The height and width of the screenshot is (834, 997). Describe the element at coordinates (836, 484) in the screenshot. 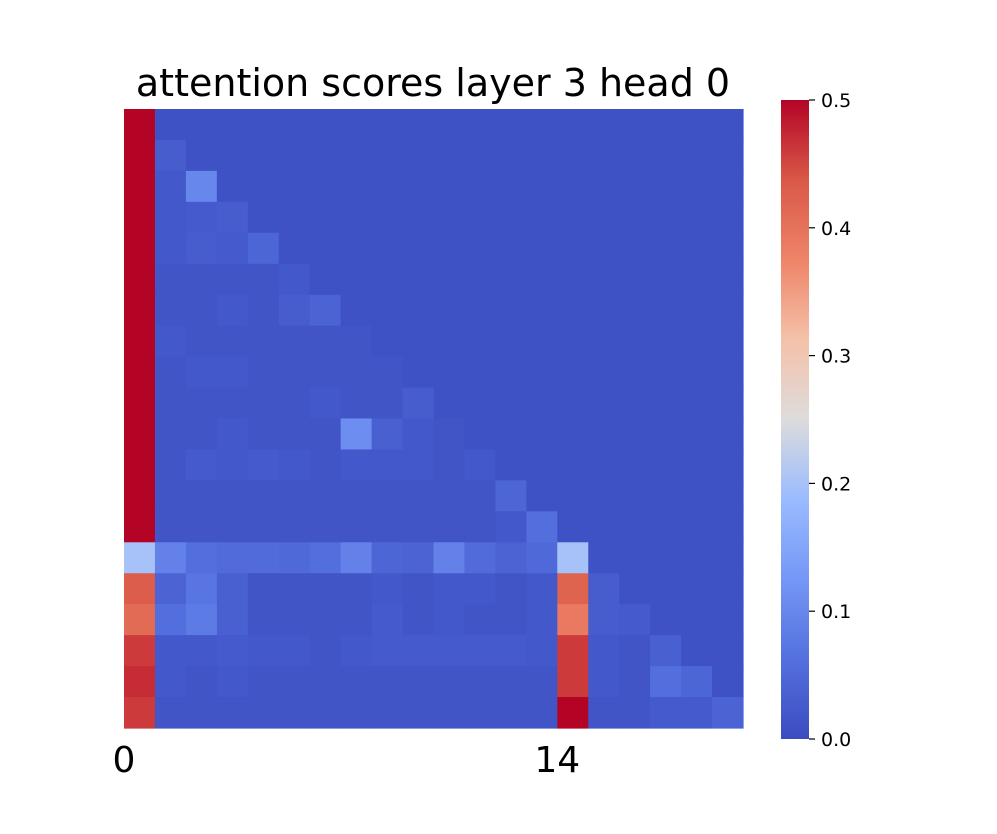

I see `colorbar-tick-label: 0.2` at that location.